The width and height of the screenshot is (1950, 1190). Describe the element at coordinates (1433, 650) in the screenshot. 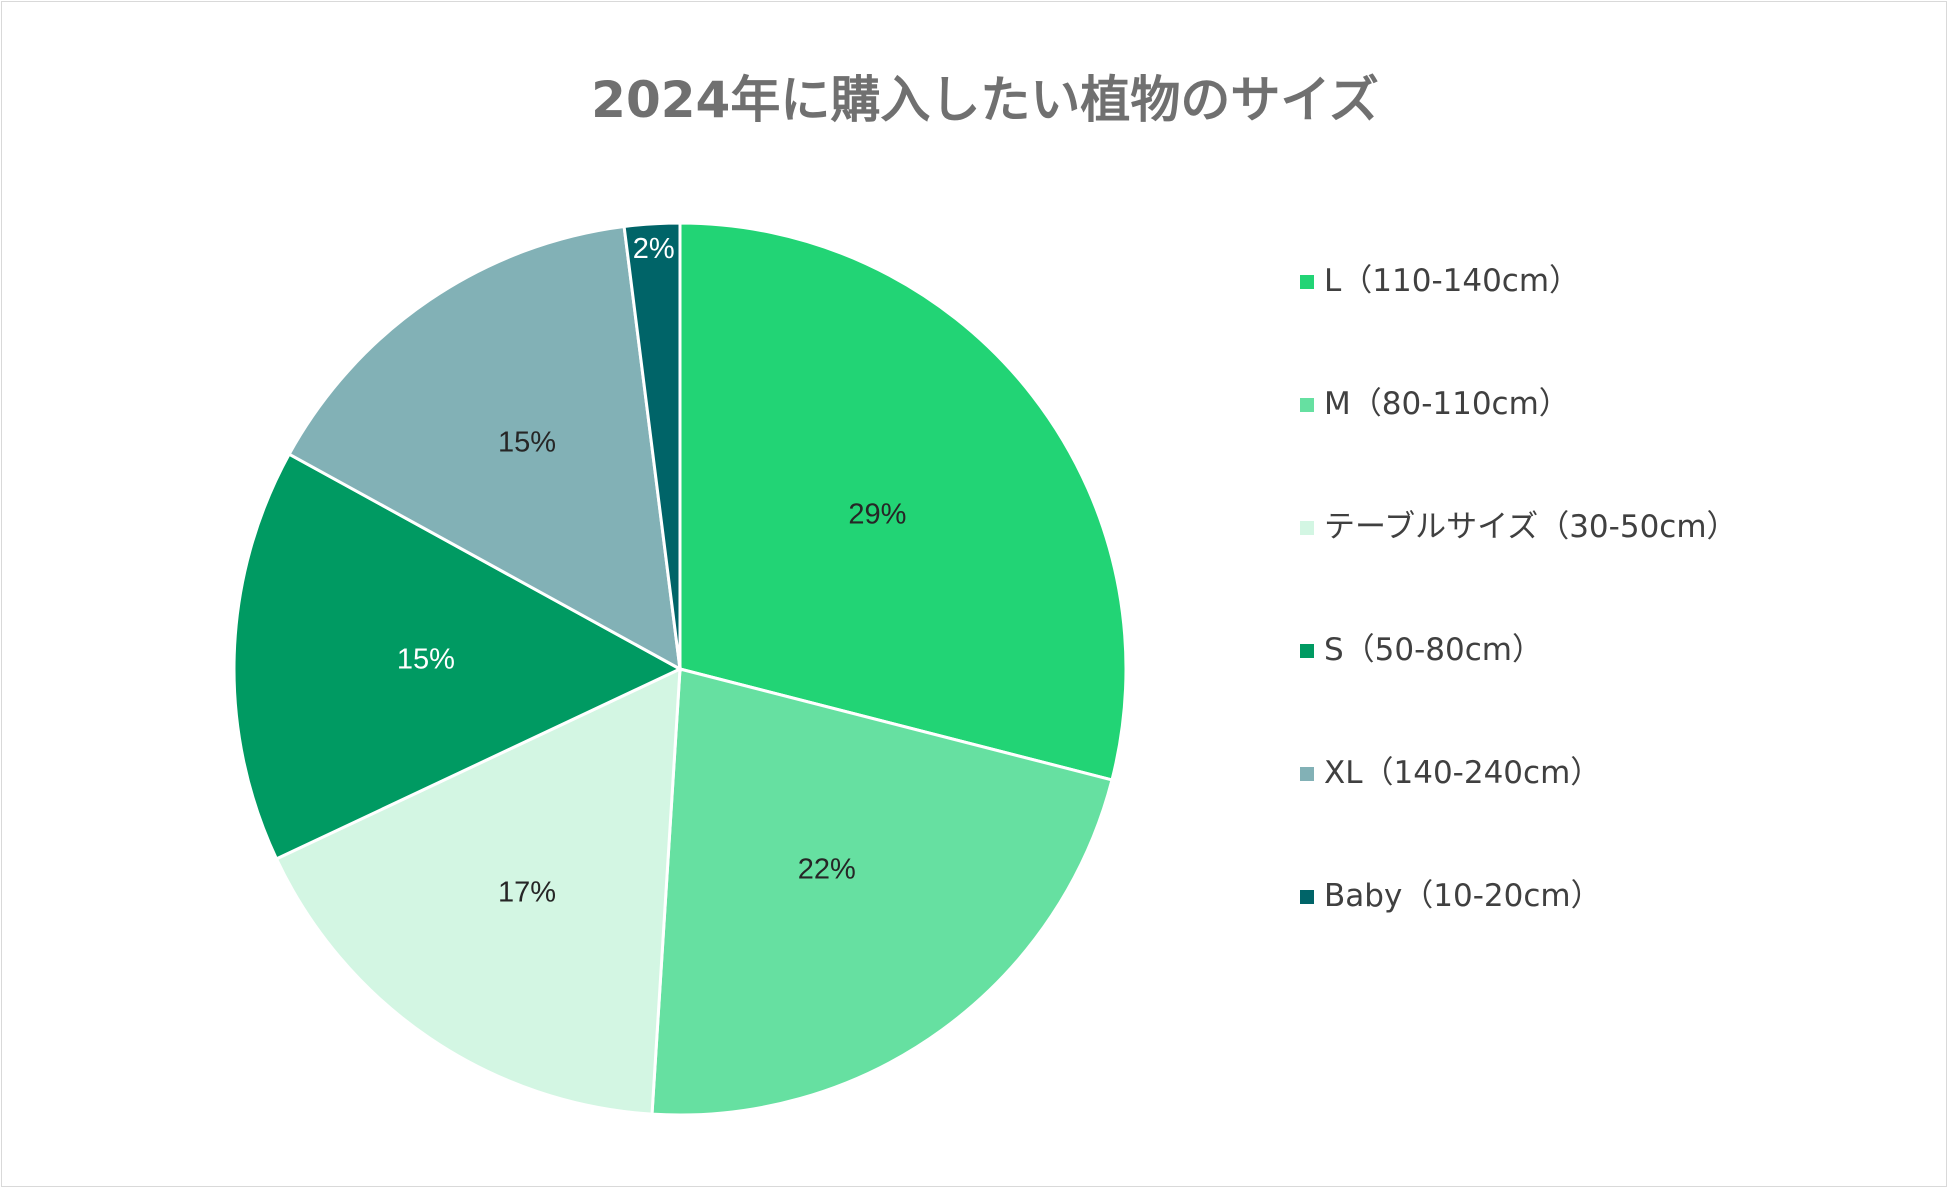

I see `legend-label: S（50-80cm）` at that location.